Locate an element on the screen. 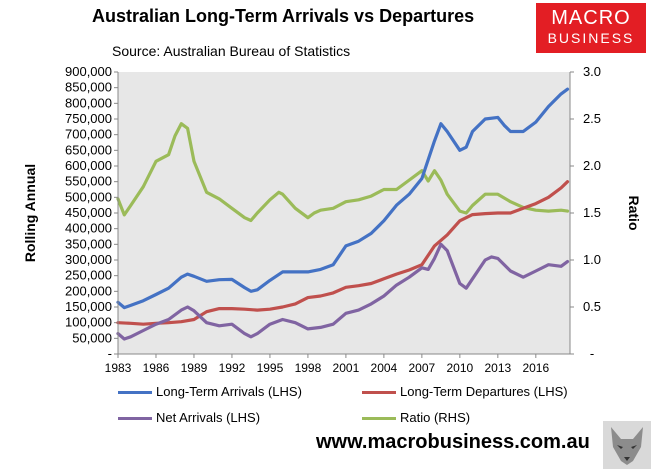 The image size is (660, 476). x-tick-label: 2013 is located at coordinates (497, 368).